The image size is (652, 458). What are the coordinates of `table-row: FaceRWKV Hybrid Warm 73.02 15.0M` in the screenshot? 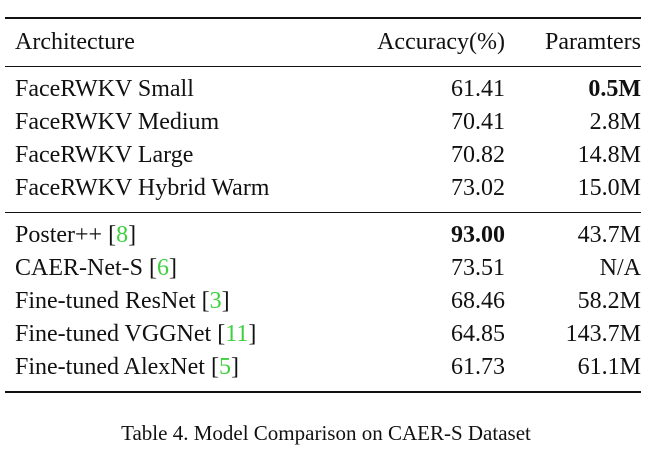 It's located at (323, 188).